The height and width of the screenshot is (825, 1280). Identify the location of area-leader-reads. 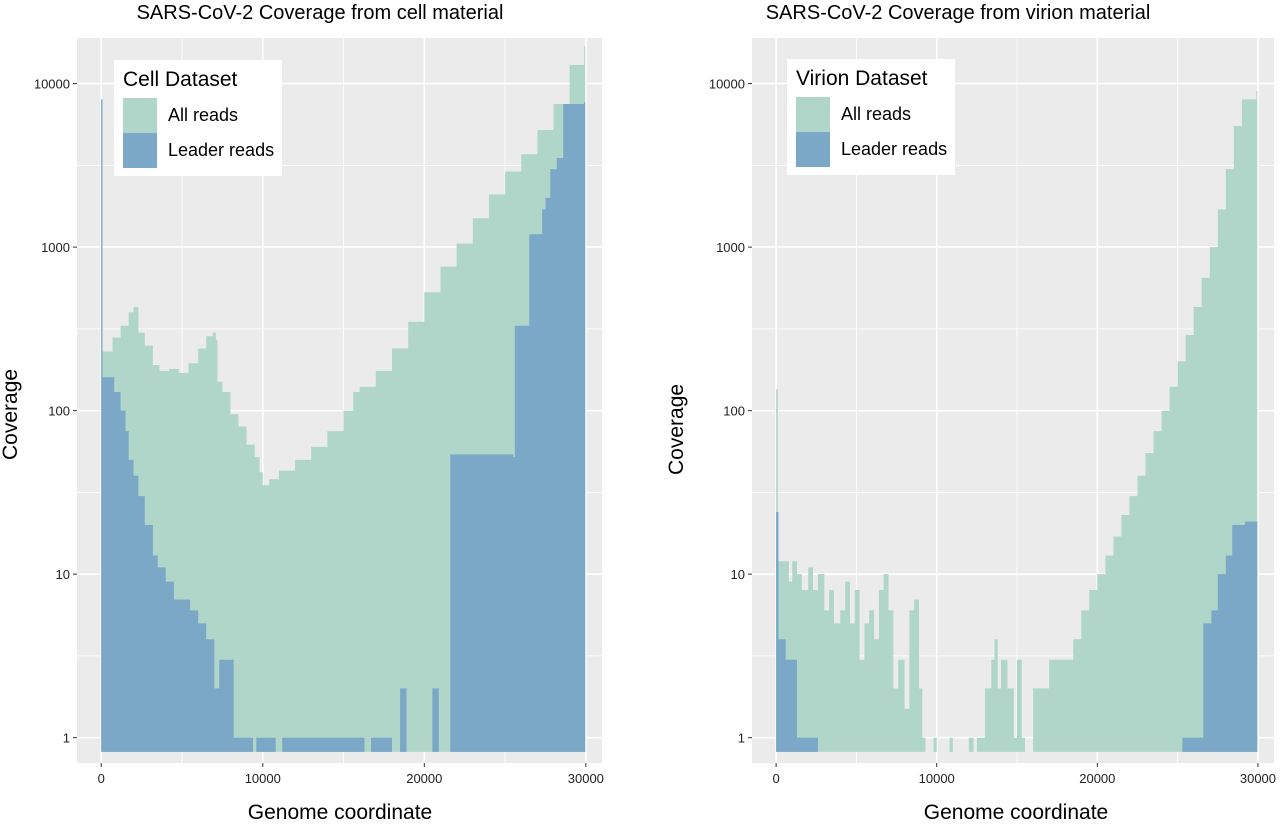
(1017, 632).